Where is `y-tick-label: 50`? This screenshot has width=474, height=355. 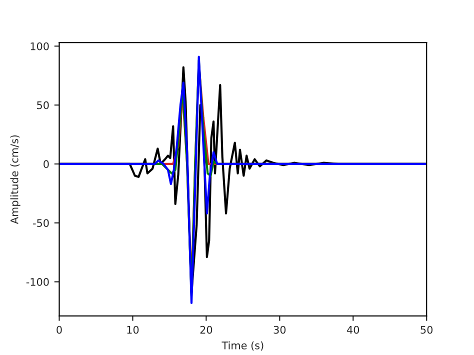
y-tick-label: 50 is located at coordinates (43, 105).